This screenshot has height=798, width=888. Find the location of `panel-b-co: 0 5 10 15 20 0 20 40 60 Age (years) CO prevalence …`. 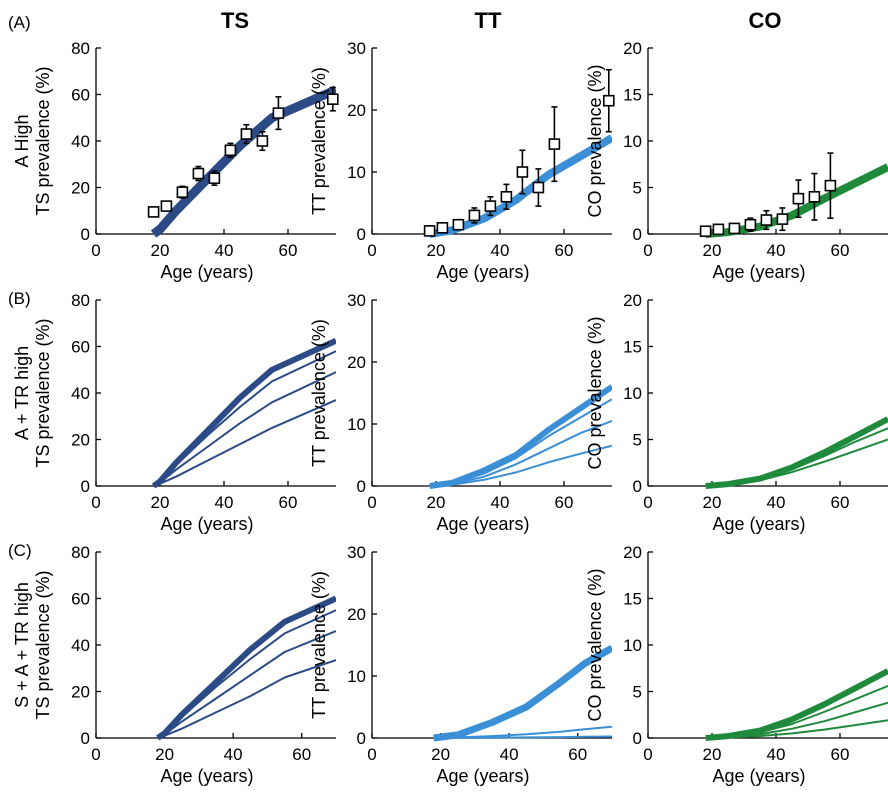

panel-b-co: 0 5 10 15 20 0 20 40 60 Age (years) CO prevalence … is located at coordinates (736, 412).